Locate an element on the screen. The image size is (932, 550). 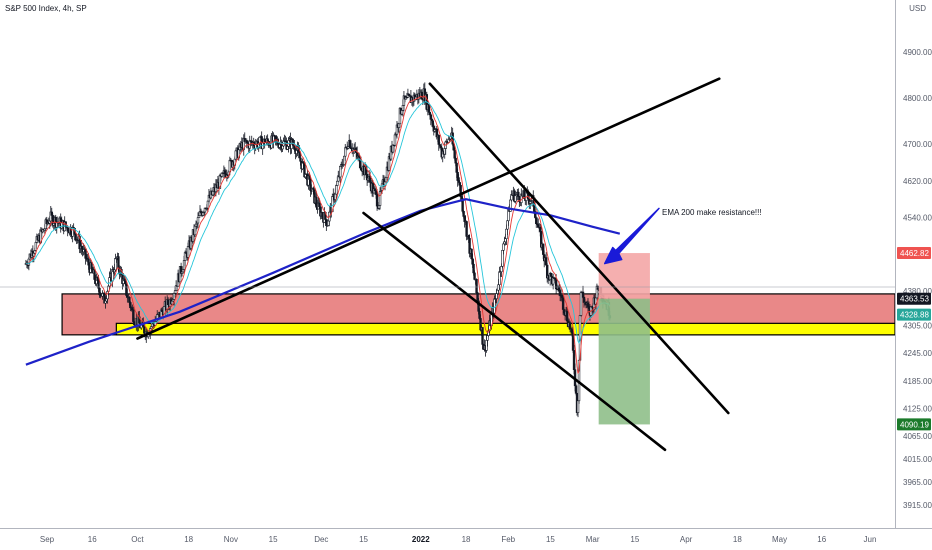
y-tick-label: 4245.00 is located at coordinates (917, 353).